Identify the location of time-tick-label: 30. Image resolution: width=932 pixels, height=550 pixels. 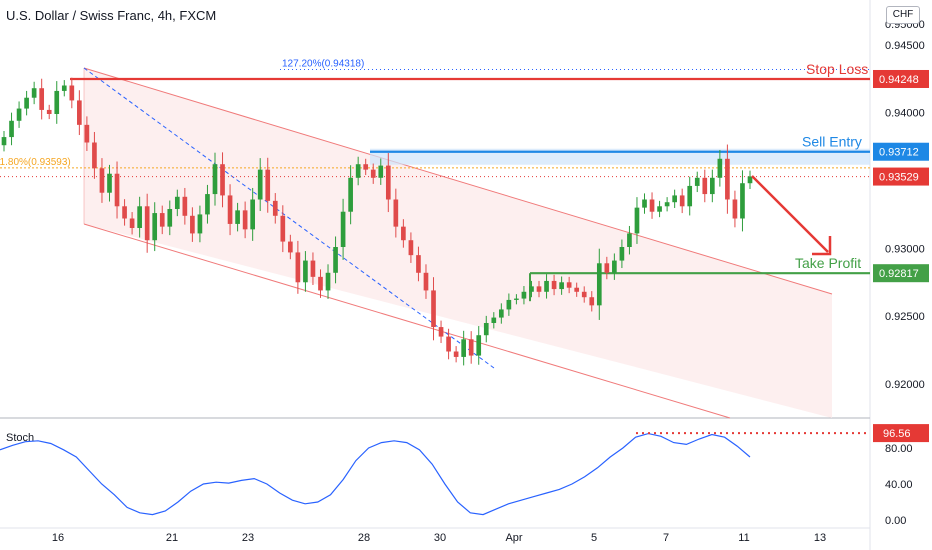
(440, 538).